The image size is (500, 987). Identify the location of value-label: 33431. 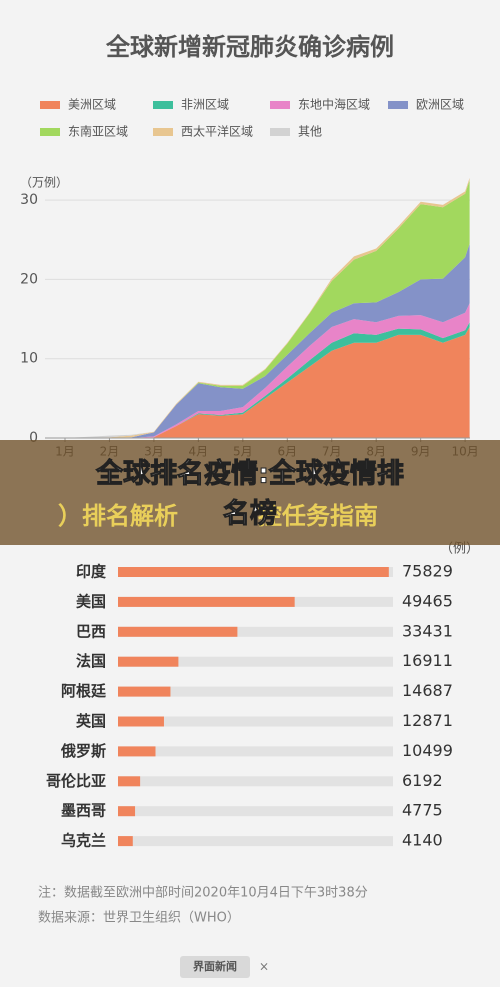
(427, 630).